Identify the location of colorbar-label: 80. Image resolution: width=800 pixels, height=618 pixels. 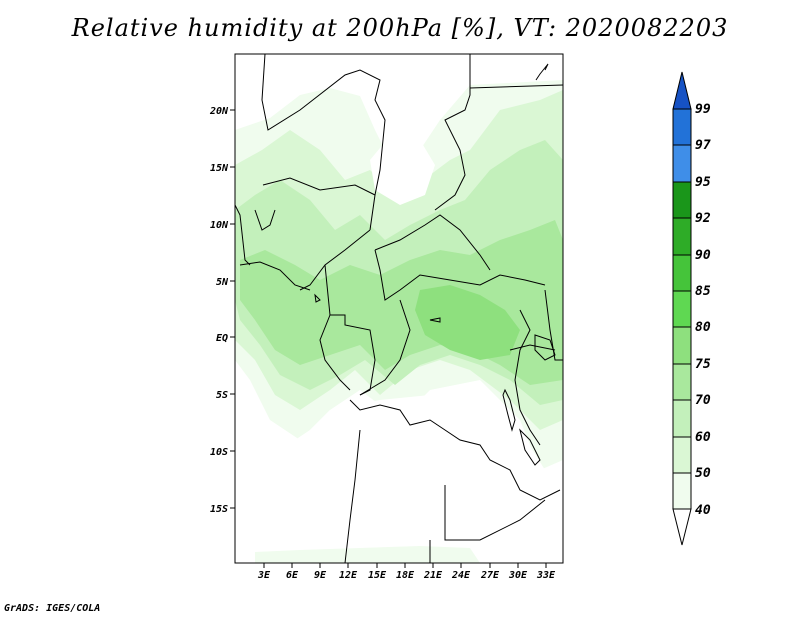
(703, 327).